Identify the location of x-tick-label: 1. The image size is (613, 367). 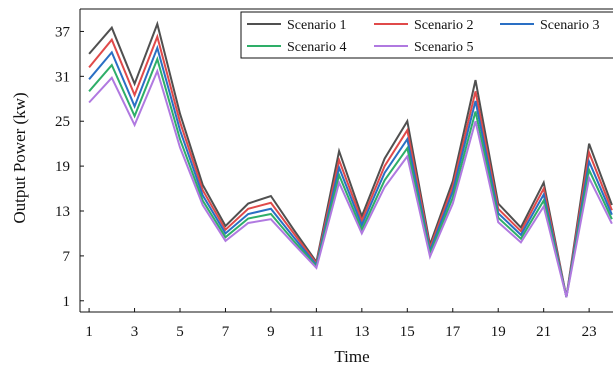
(89, 332).